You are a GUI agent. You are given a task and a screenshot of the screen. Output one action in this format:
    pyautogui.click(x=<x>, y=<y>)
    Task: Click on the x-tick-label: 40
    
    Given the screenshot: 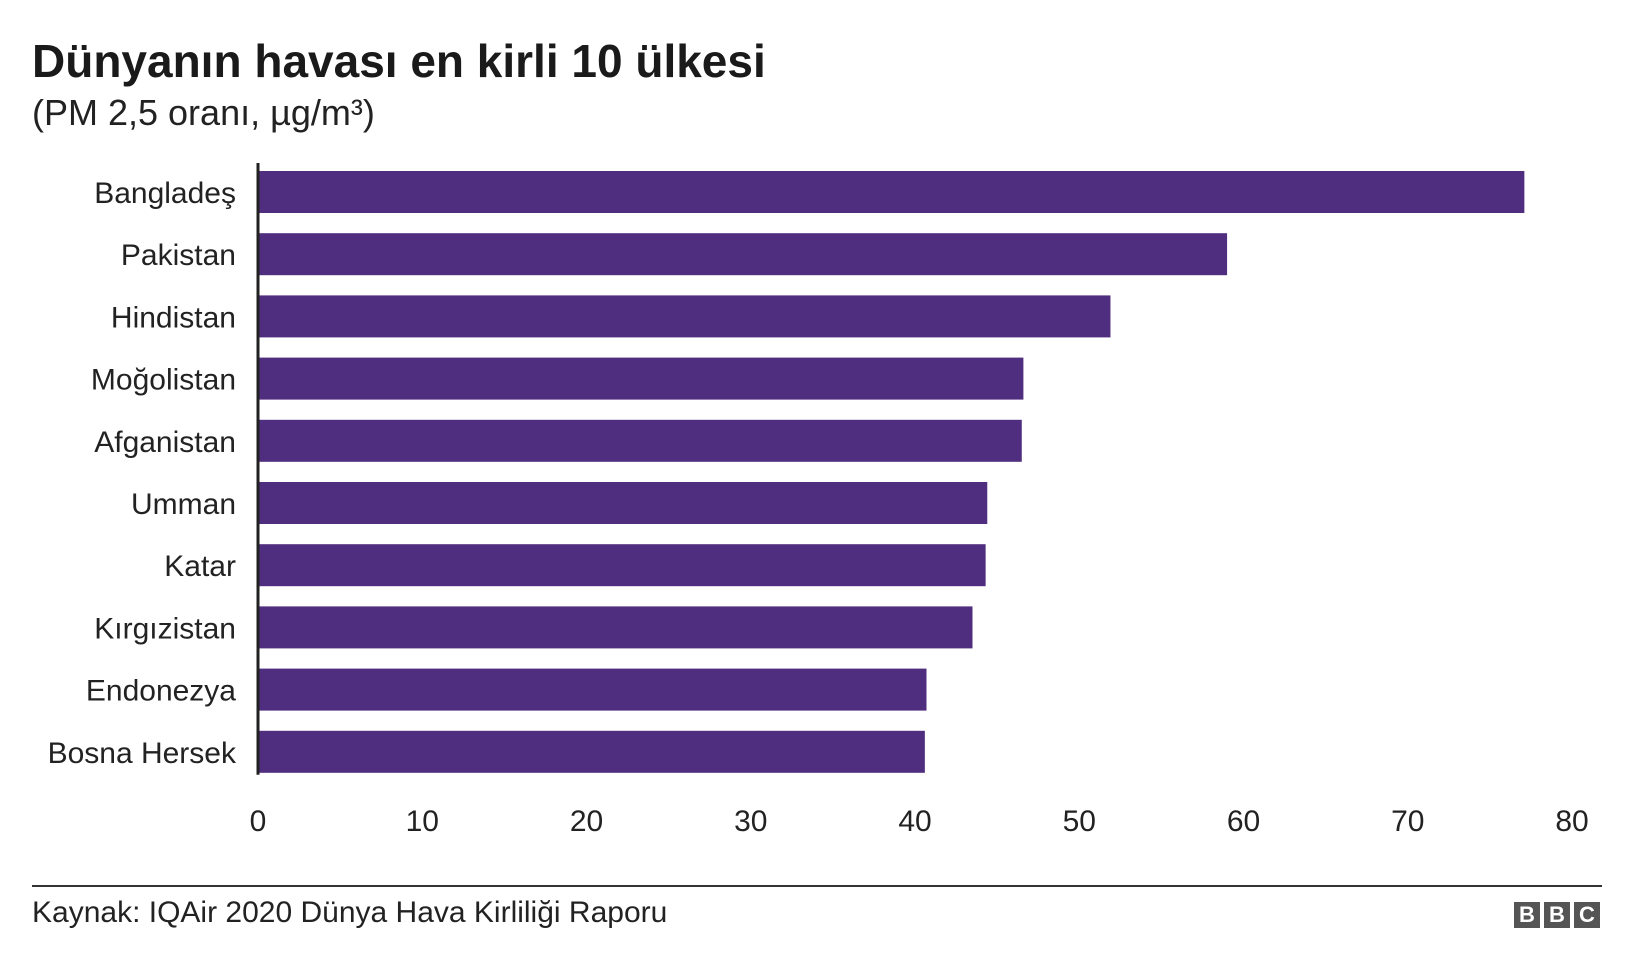 What is the action you would take?
    pyautogui.click(x=914, y=821)
    